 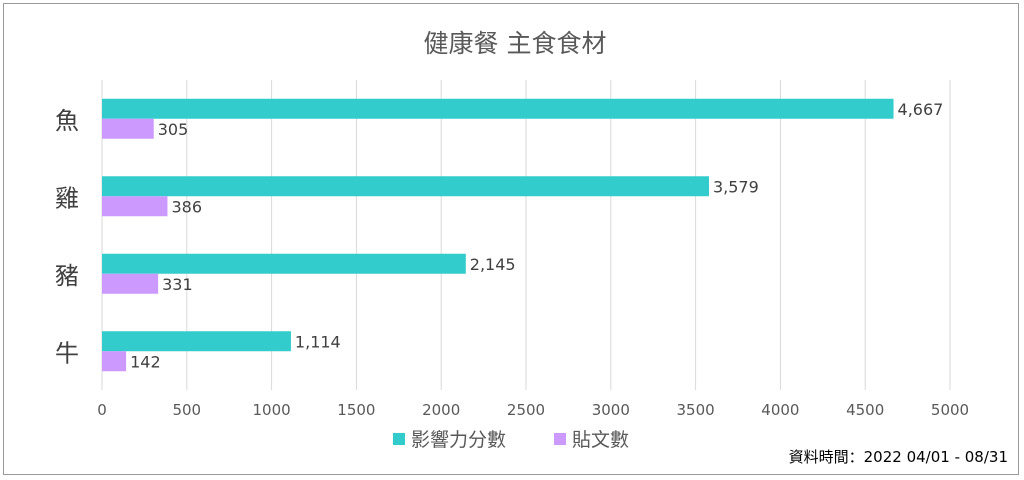 I want to click on data-label: 4,667, so click(x=921, y=109).